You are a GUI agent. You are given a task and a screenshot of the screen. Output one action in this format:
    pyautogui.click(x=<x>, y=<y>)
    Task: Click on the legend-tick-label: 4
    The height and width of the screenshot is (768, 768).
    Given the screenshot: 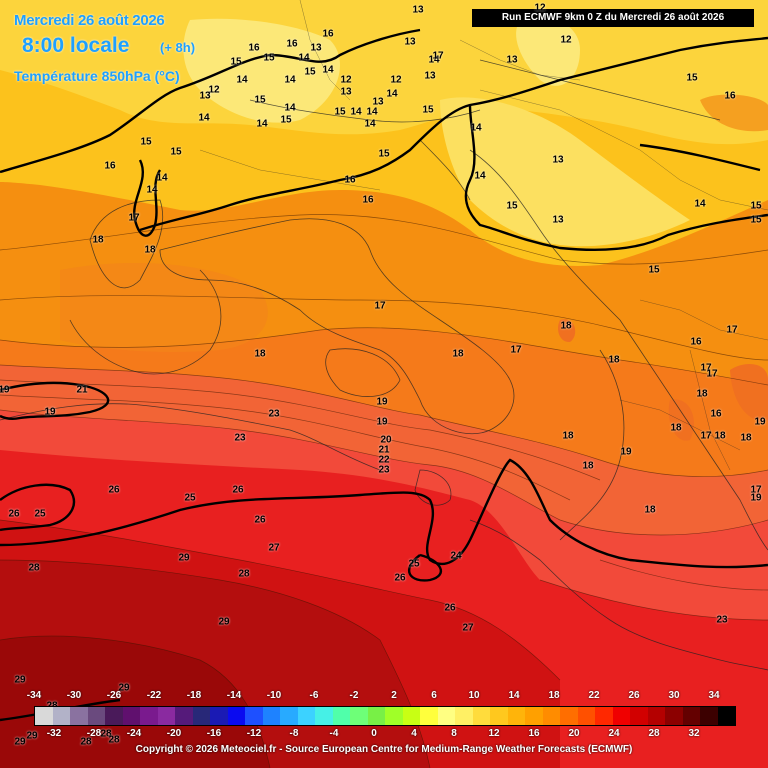 What is the action you would take?
    pyautogui.click(x=414, y=733)
    